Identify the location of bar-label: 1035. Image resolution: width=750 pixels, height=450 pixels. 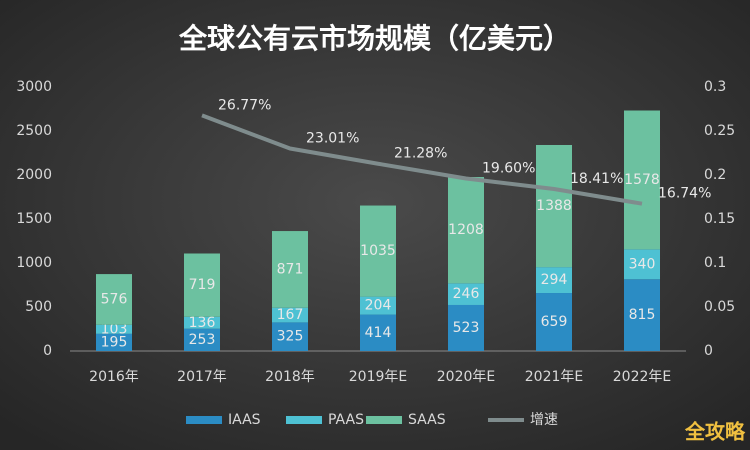
(378, 251).